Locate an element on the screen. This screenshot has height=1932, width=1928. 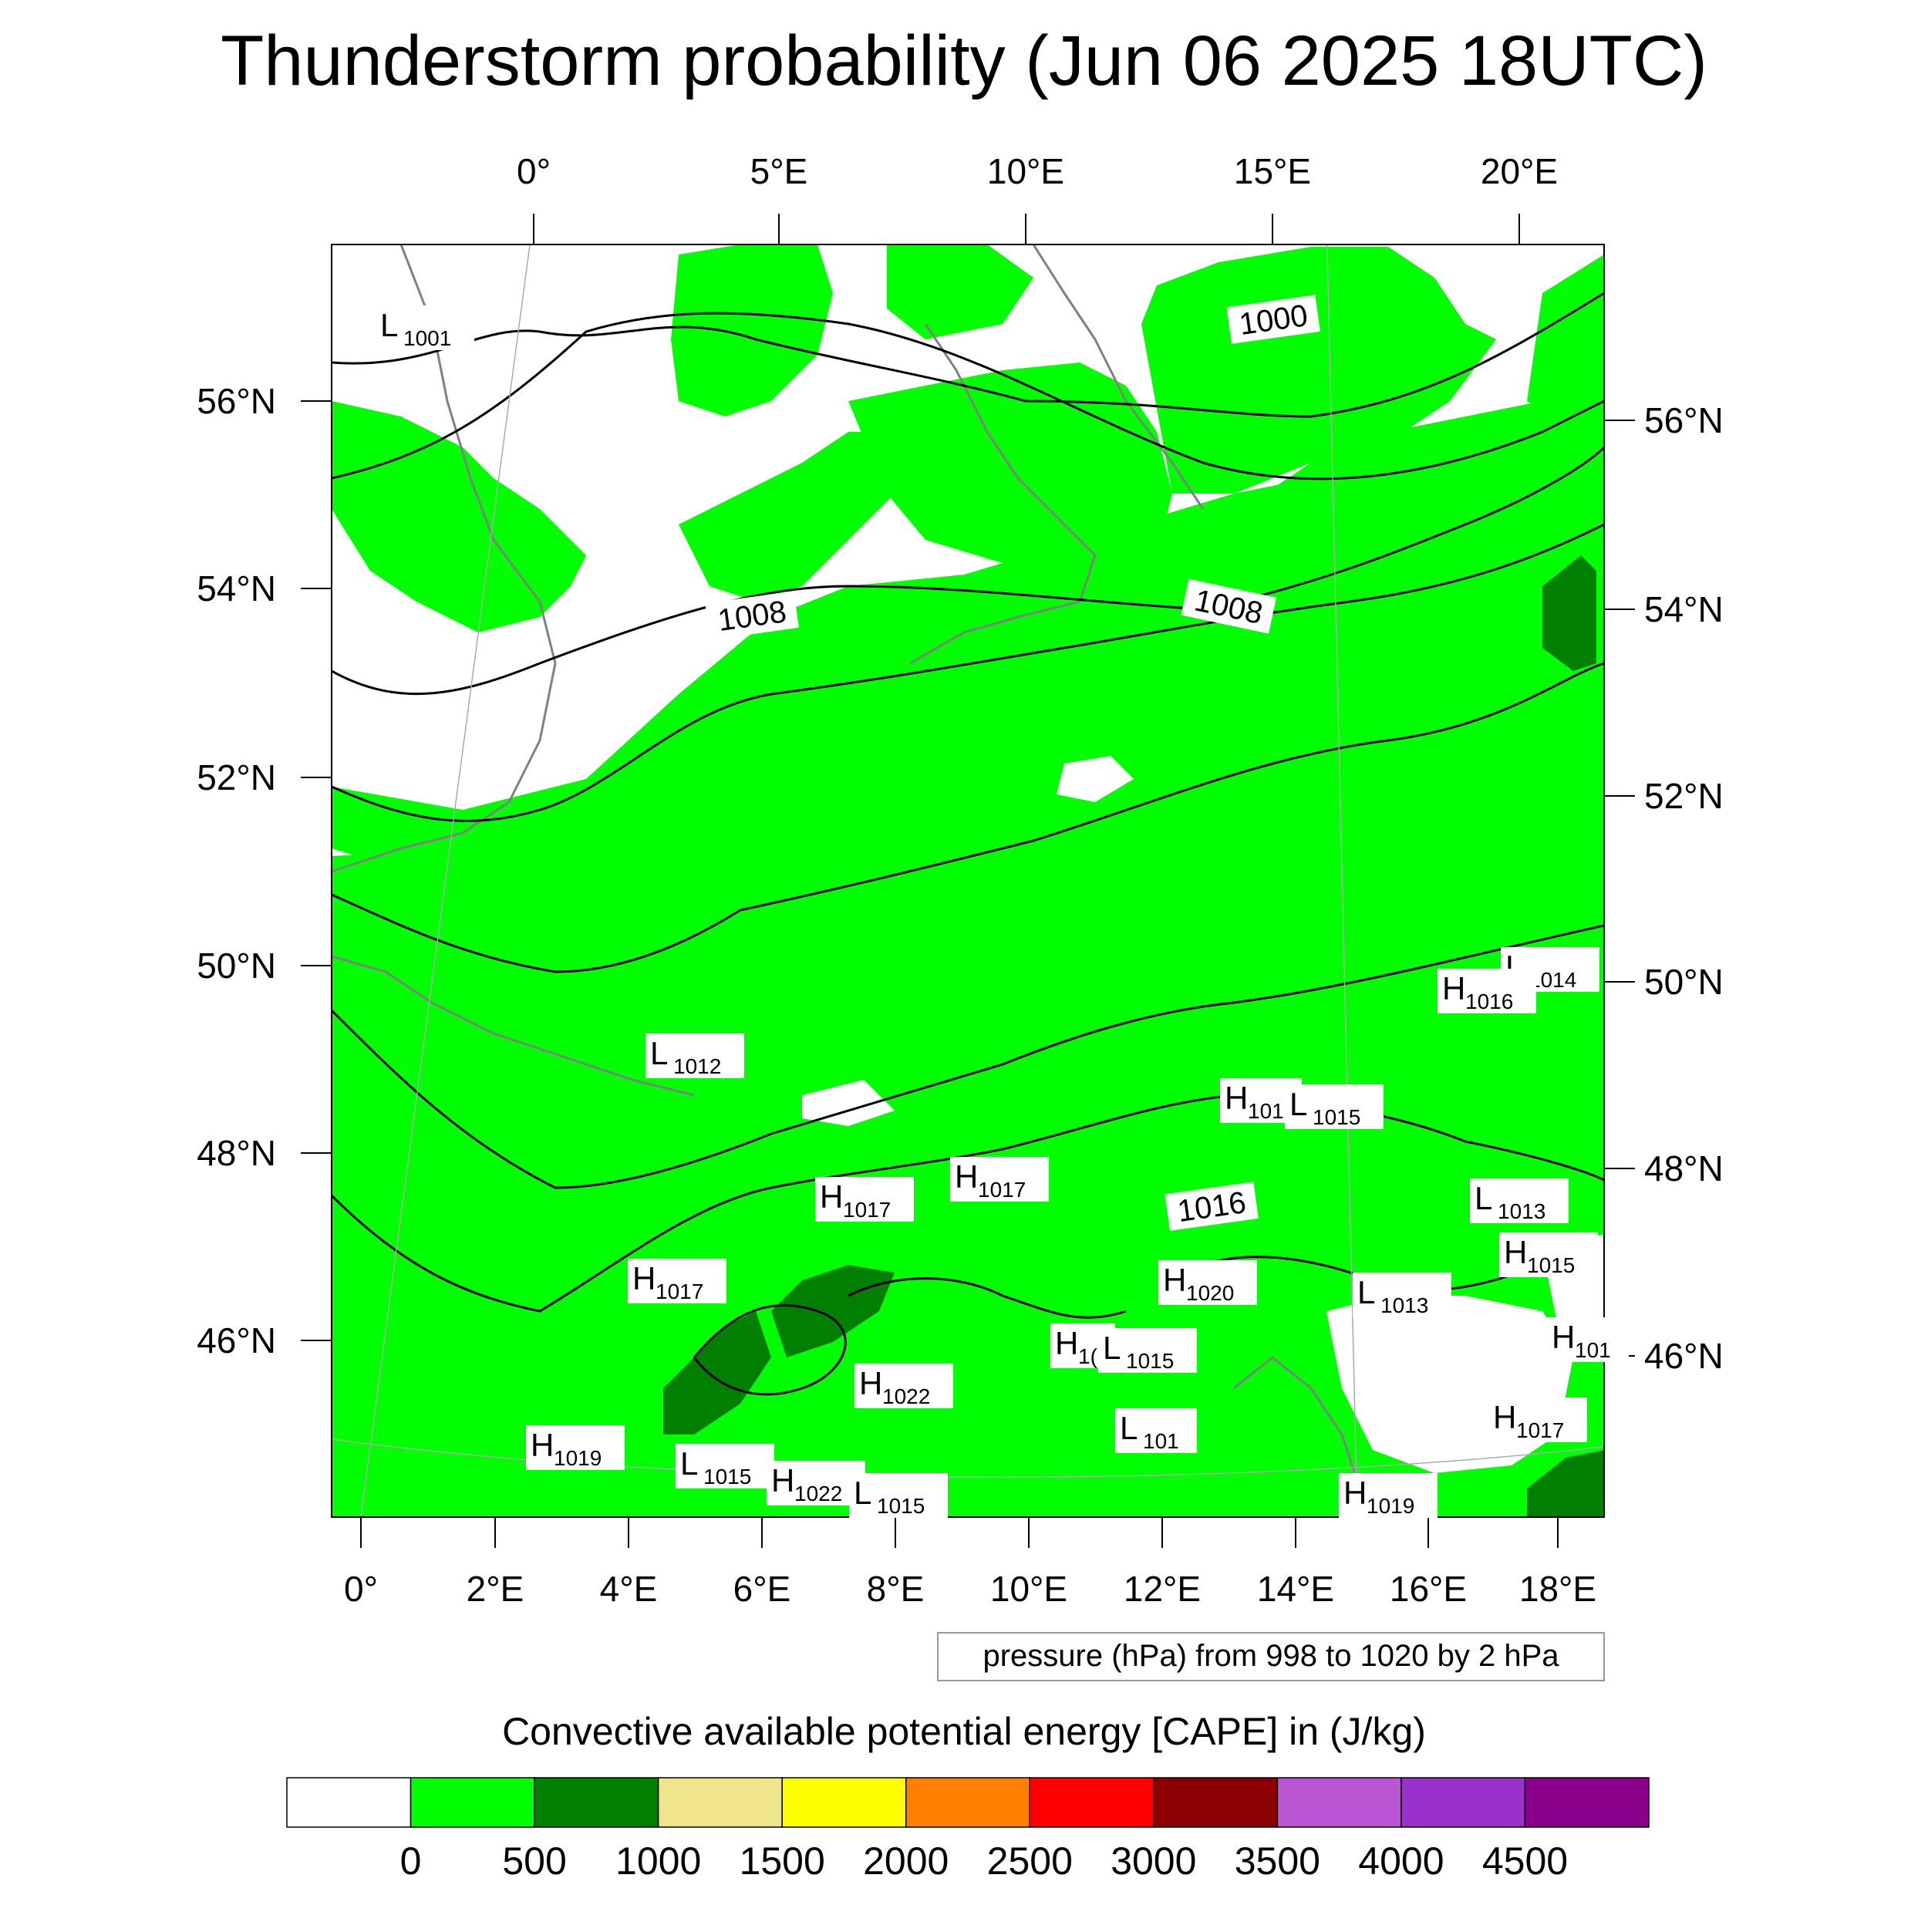
pressure-note-text: pressure (hPa) from 998 to 1020 by 2 hPa is located at coordinates (1271, 1656).